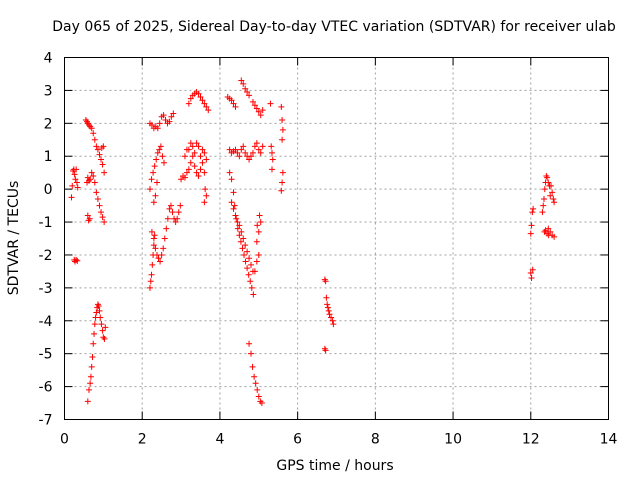 Image resolution: width=640 pixels, height=480 pixels. I want to click on x-tick-labels: 0 2 4 6 8 10 12 14, so click(338, 440).